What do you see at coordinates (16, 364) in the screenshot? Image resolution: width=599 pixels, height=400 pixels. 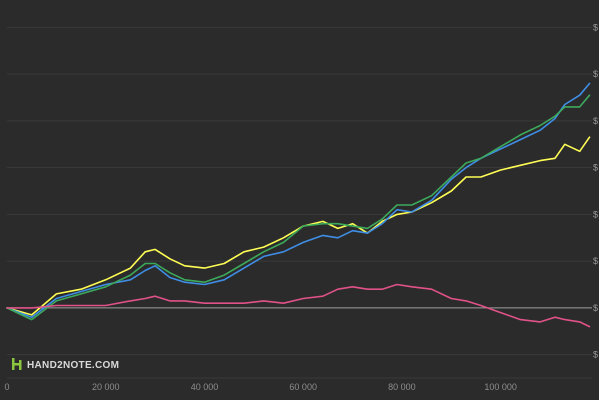 I see `logo-icon-bar` at bounding box center [16, 364].